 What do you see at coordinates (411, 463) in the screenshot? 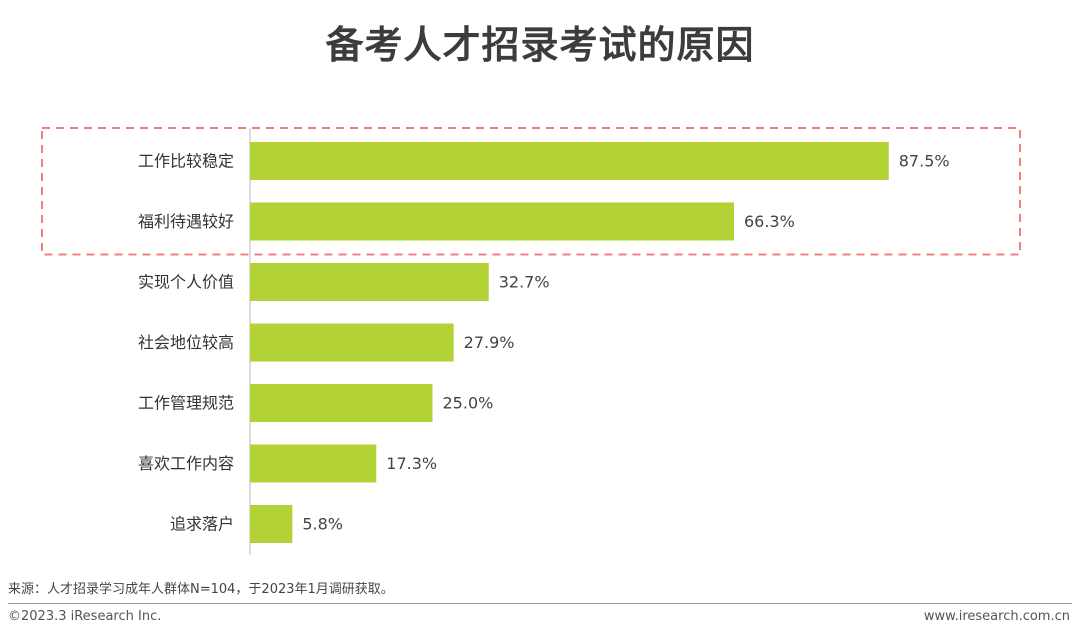
I see `value-label: 17.3%` at bounding box center [411, 463].